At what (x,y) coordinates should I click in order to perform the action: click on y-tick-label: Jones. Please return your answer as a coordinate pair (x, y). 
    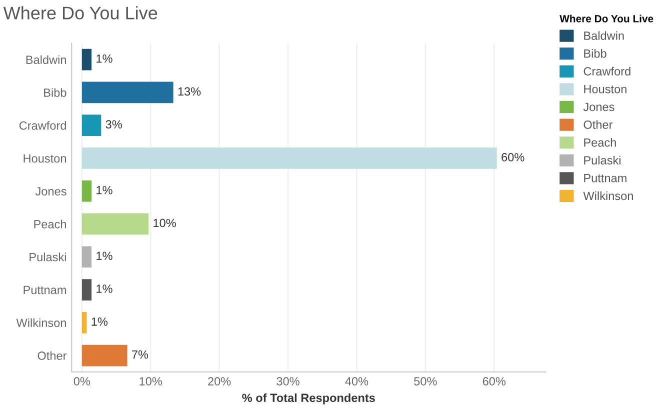
    Looking at the image, I should click on (50, 191).